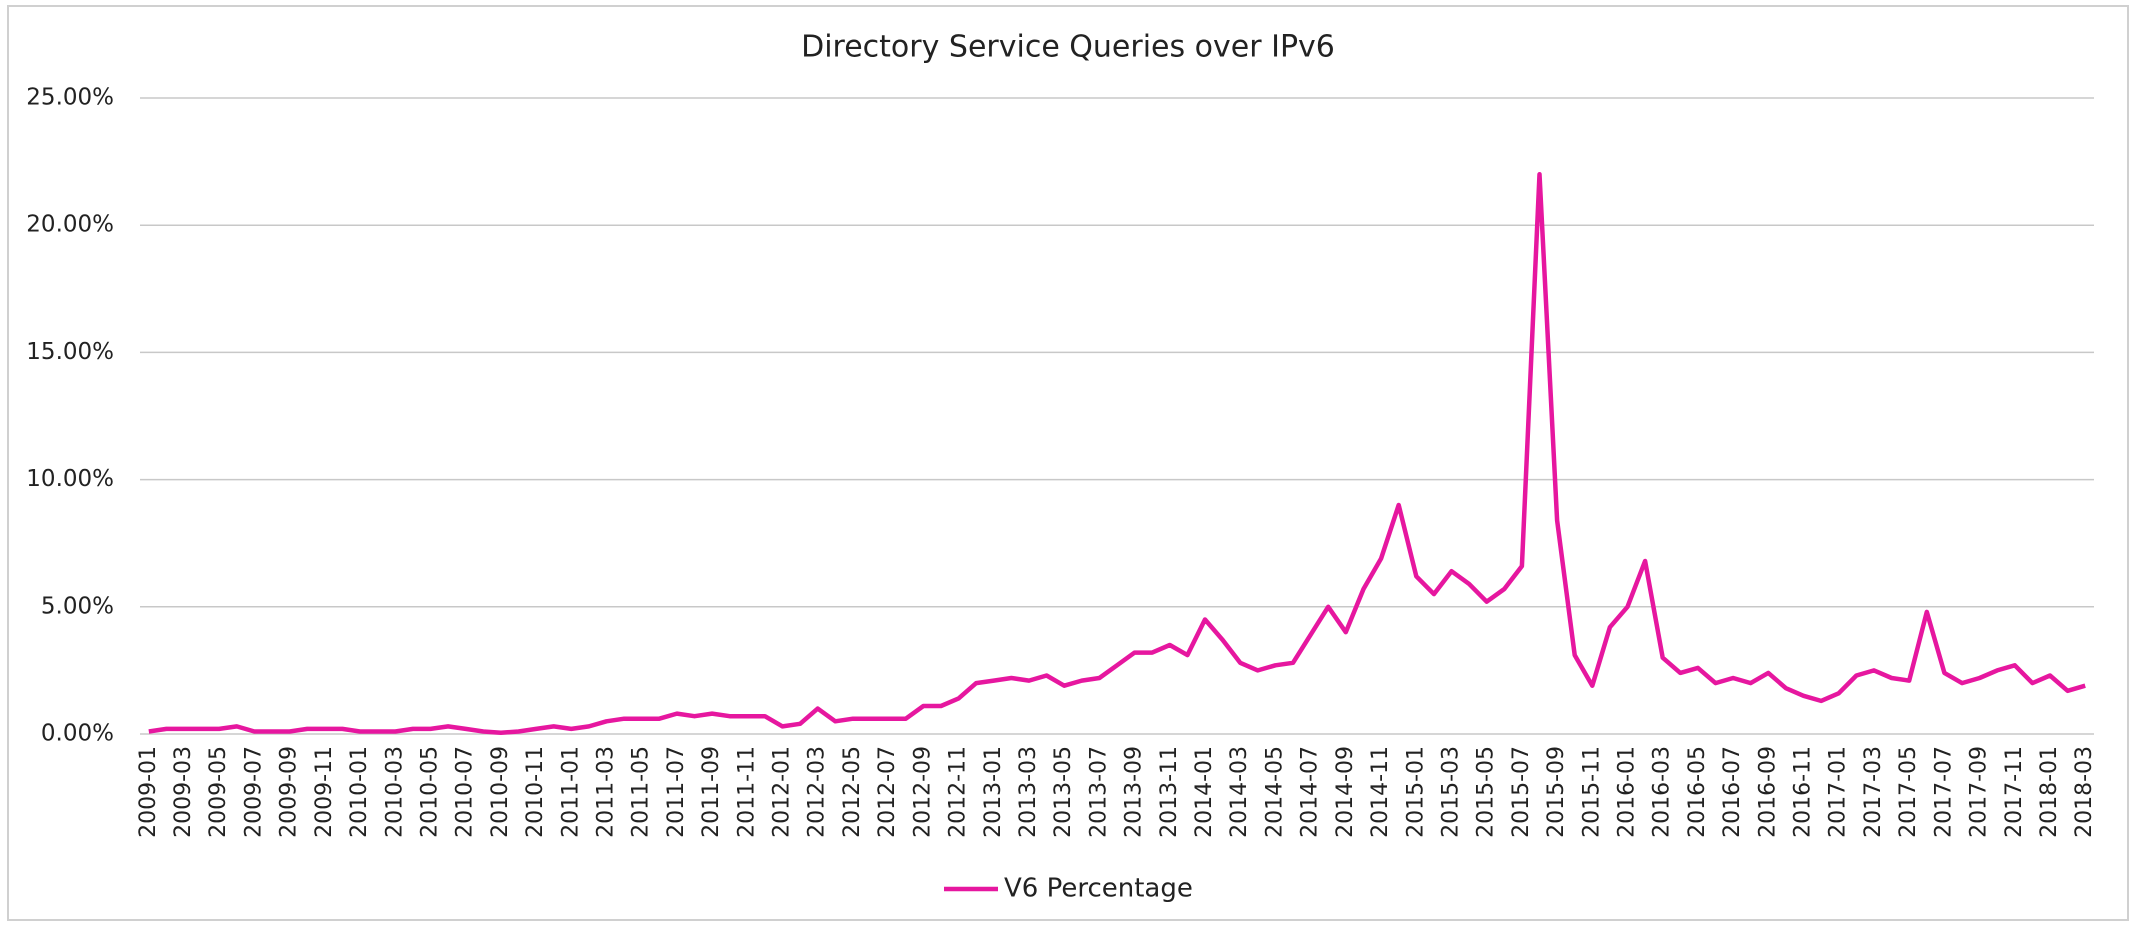 The width and height of the screenshot is (2136, 925). Describe the element at coordinates (746, 792) in the screenshot. I see `x-tick-label: 2011-11` at that location.